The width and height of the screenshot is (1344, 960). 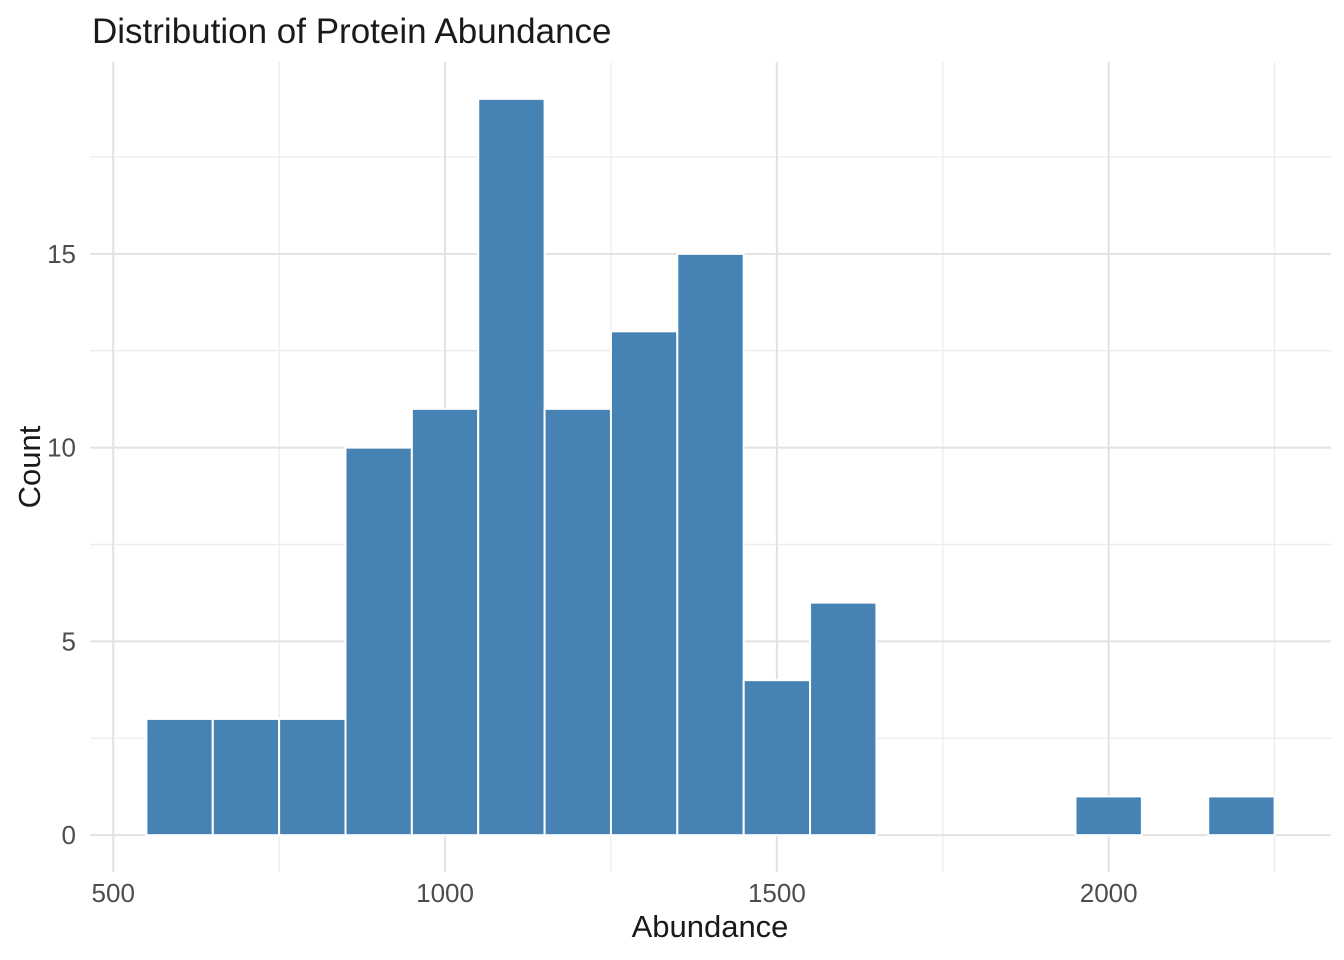 I want to click on y-tick-label: 15, so click(x=61, y=254).